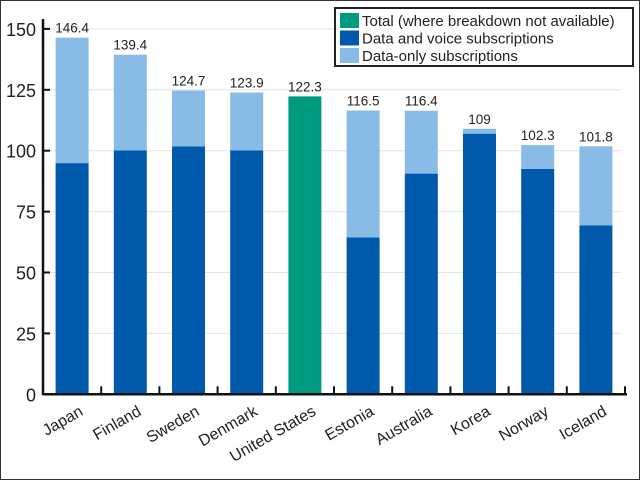 Image resolution: width=640 pixels, height=480 pixels. I want to click on bar-total-label: 101.8, so click(596, 136).